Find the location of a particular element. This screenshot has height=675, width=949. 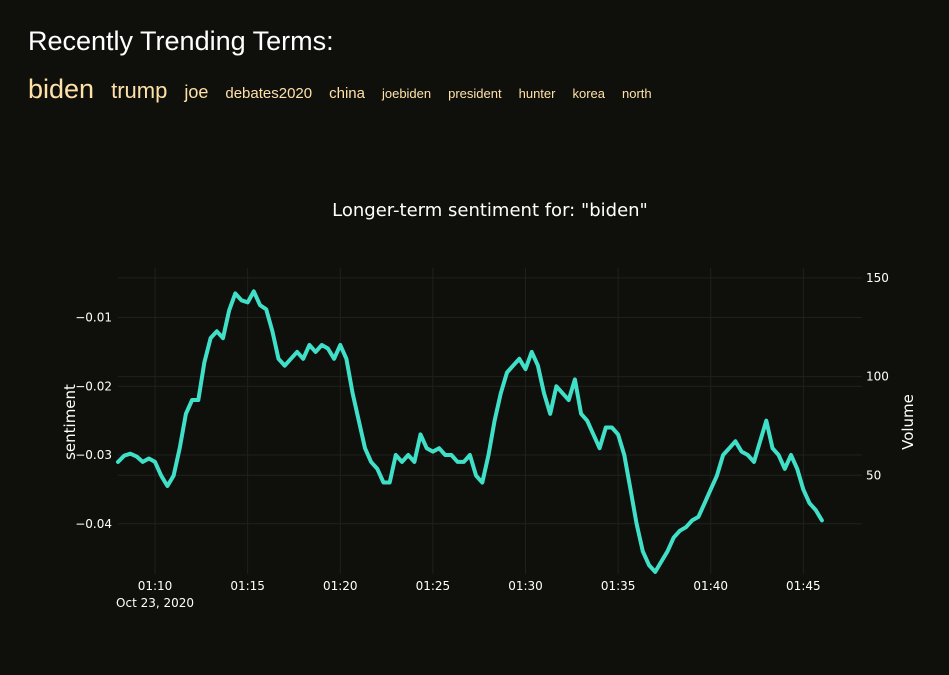

trending-term-korea: korea is located at coordinates (589, 93).